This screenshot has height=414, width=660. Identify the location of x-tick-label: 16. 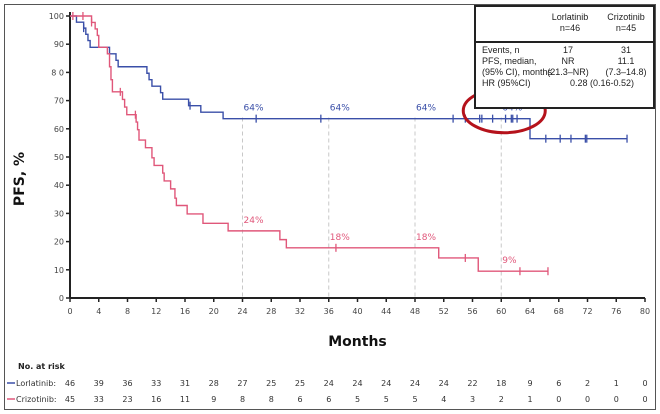
(185, 311).